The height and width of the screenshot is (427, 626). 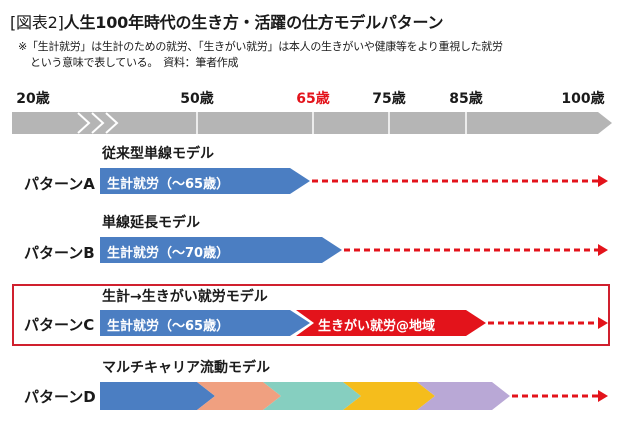 What do you see at coordinates (312, 123) in the screenshot?
I see `timeline-track` at bounding box center [312, 123].